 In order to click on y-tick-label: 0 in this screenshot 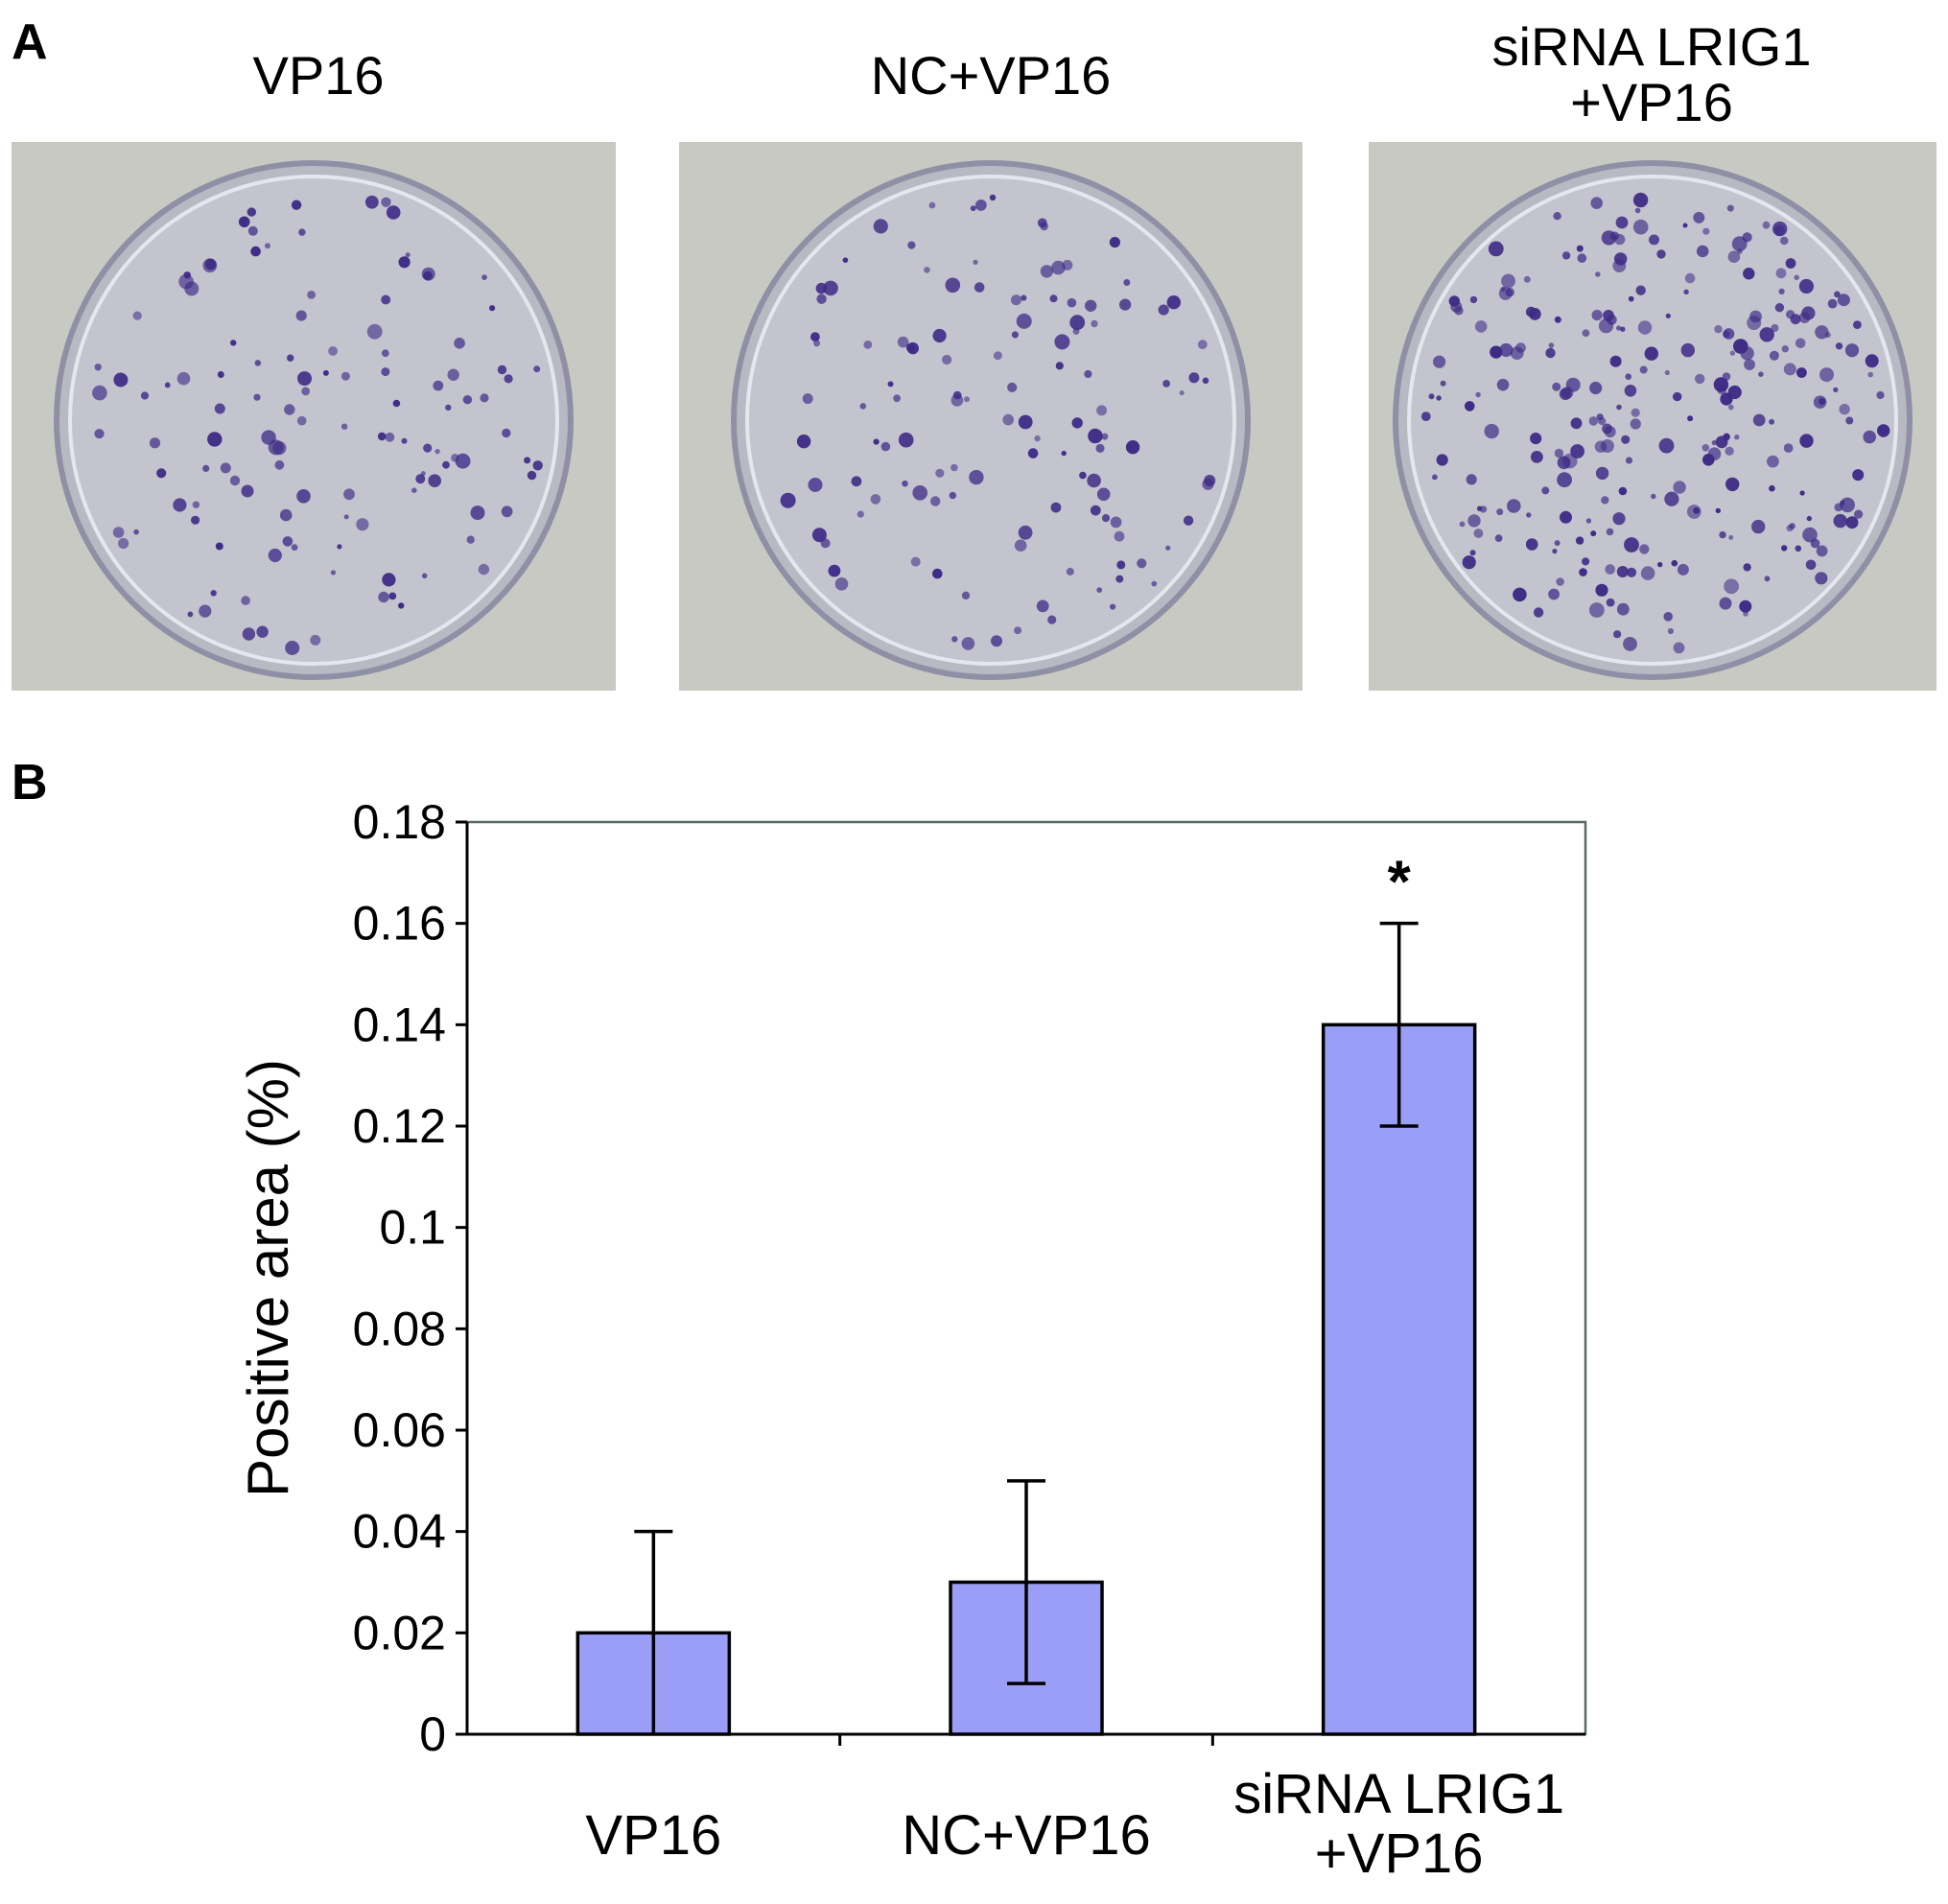, I will do `click(433, 1734)`.